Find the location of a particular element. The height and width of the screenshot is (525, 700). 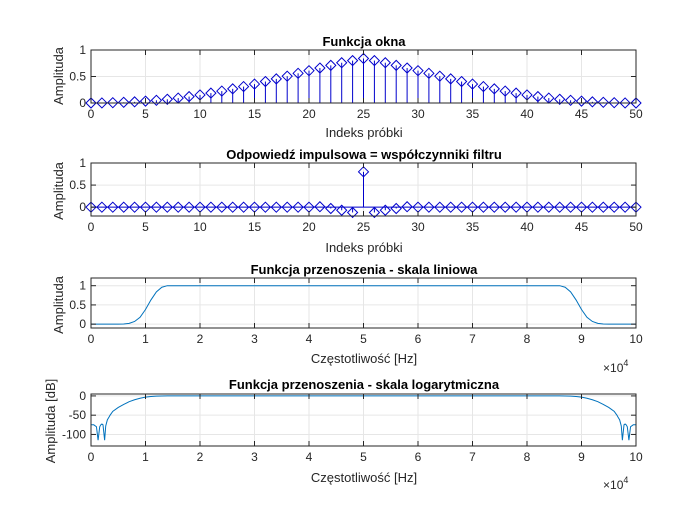

x-tick-label: 2 is located at coordinates (200, 339).